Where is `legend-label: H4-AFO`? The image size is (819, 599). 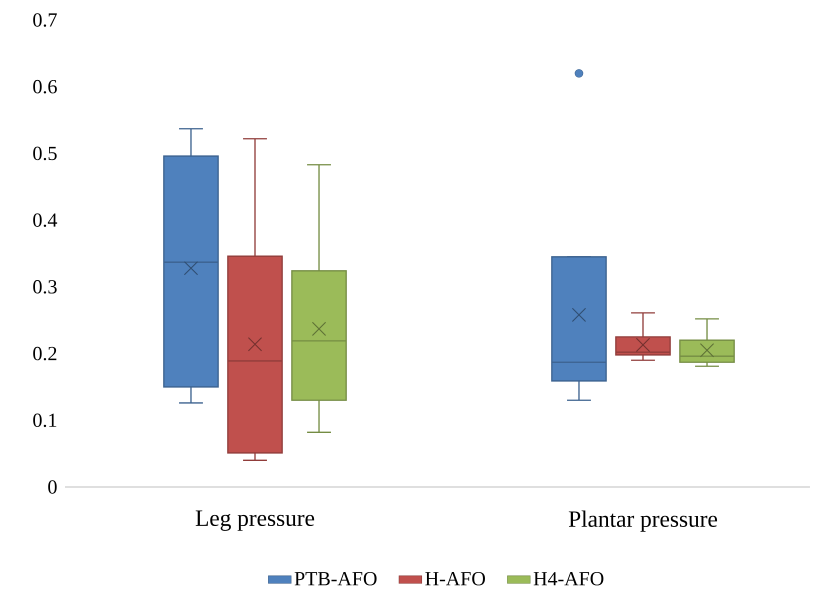 legend-label: H4-AFO is located at coordinates (569, 579).